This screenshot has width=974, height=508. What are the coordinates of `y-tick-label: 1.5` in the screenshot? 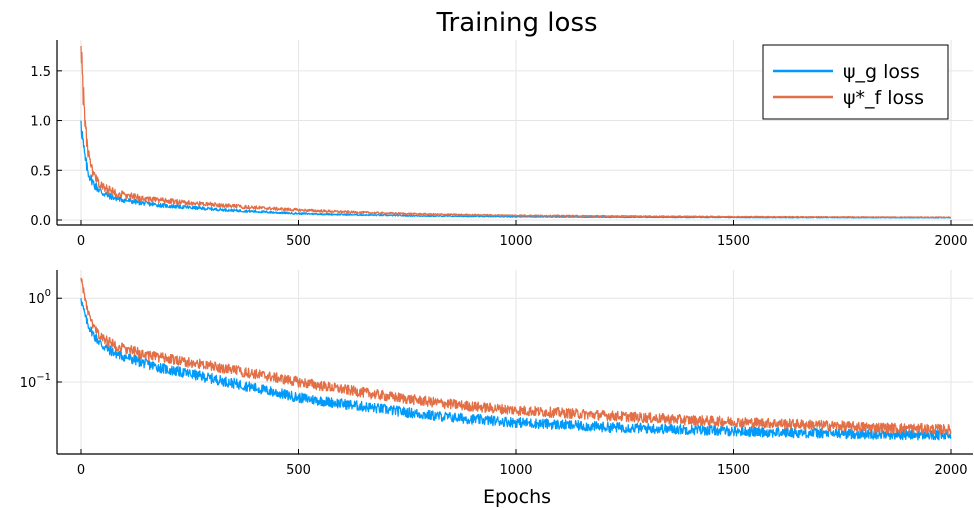 It's located at (40, 72).